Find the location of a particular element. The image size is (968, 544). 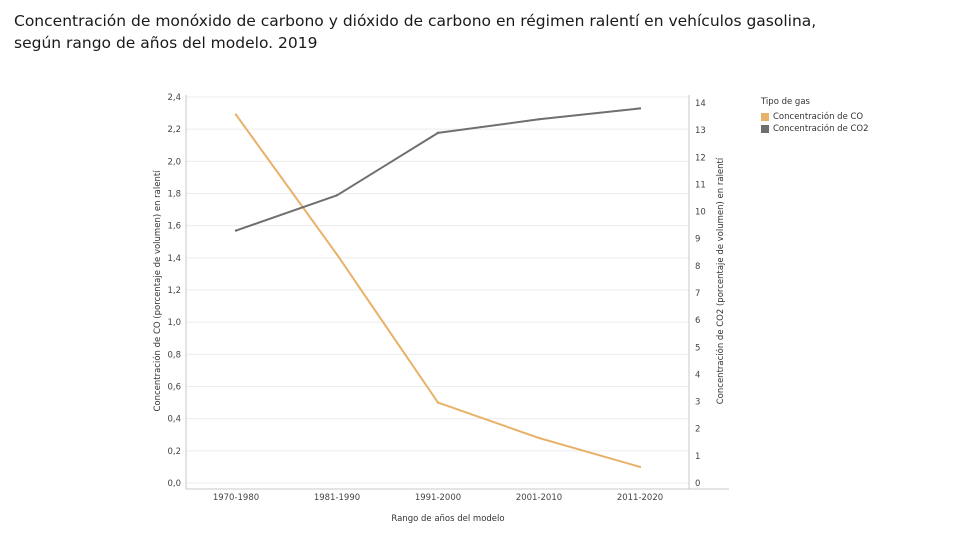

legend-item-co2: Concentración de CO2 is located at coordinates (815, 129).